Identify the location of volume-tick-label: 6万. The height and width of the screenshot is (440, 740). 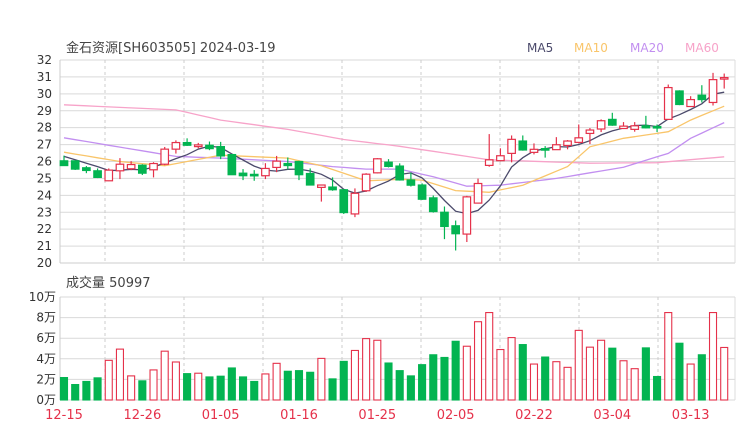
(46, 338).